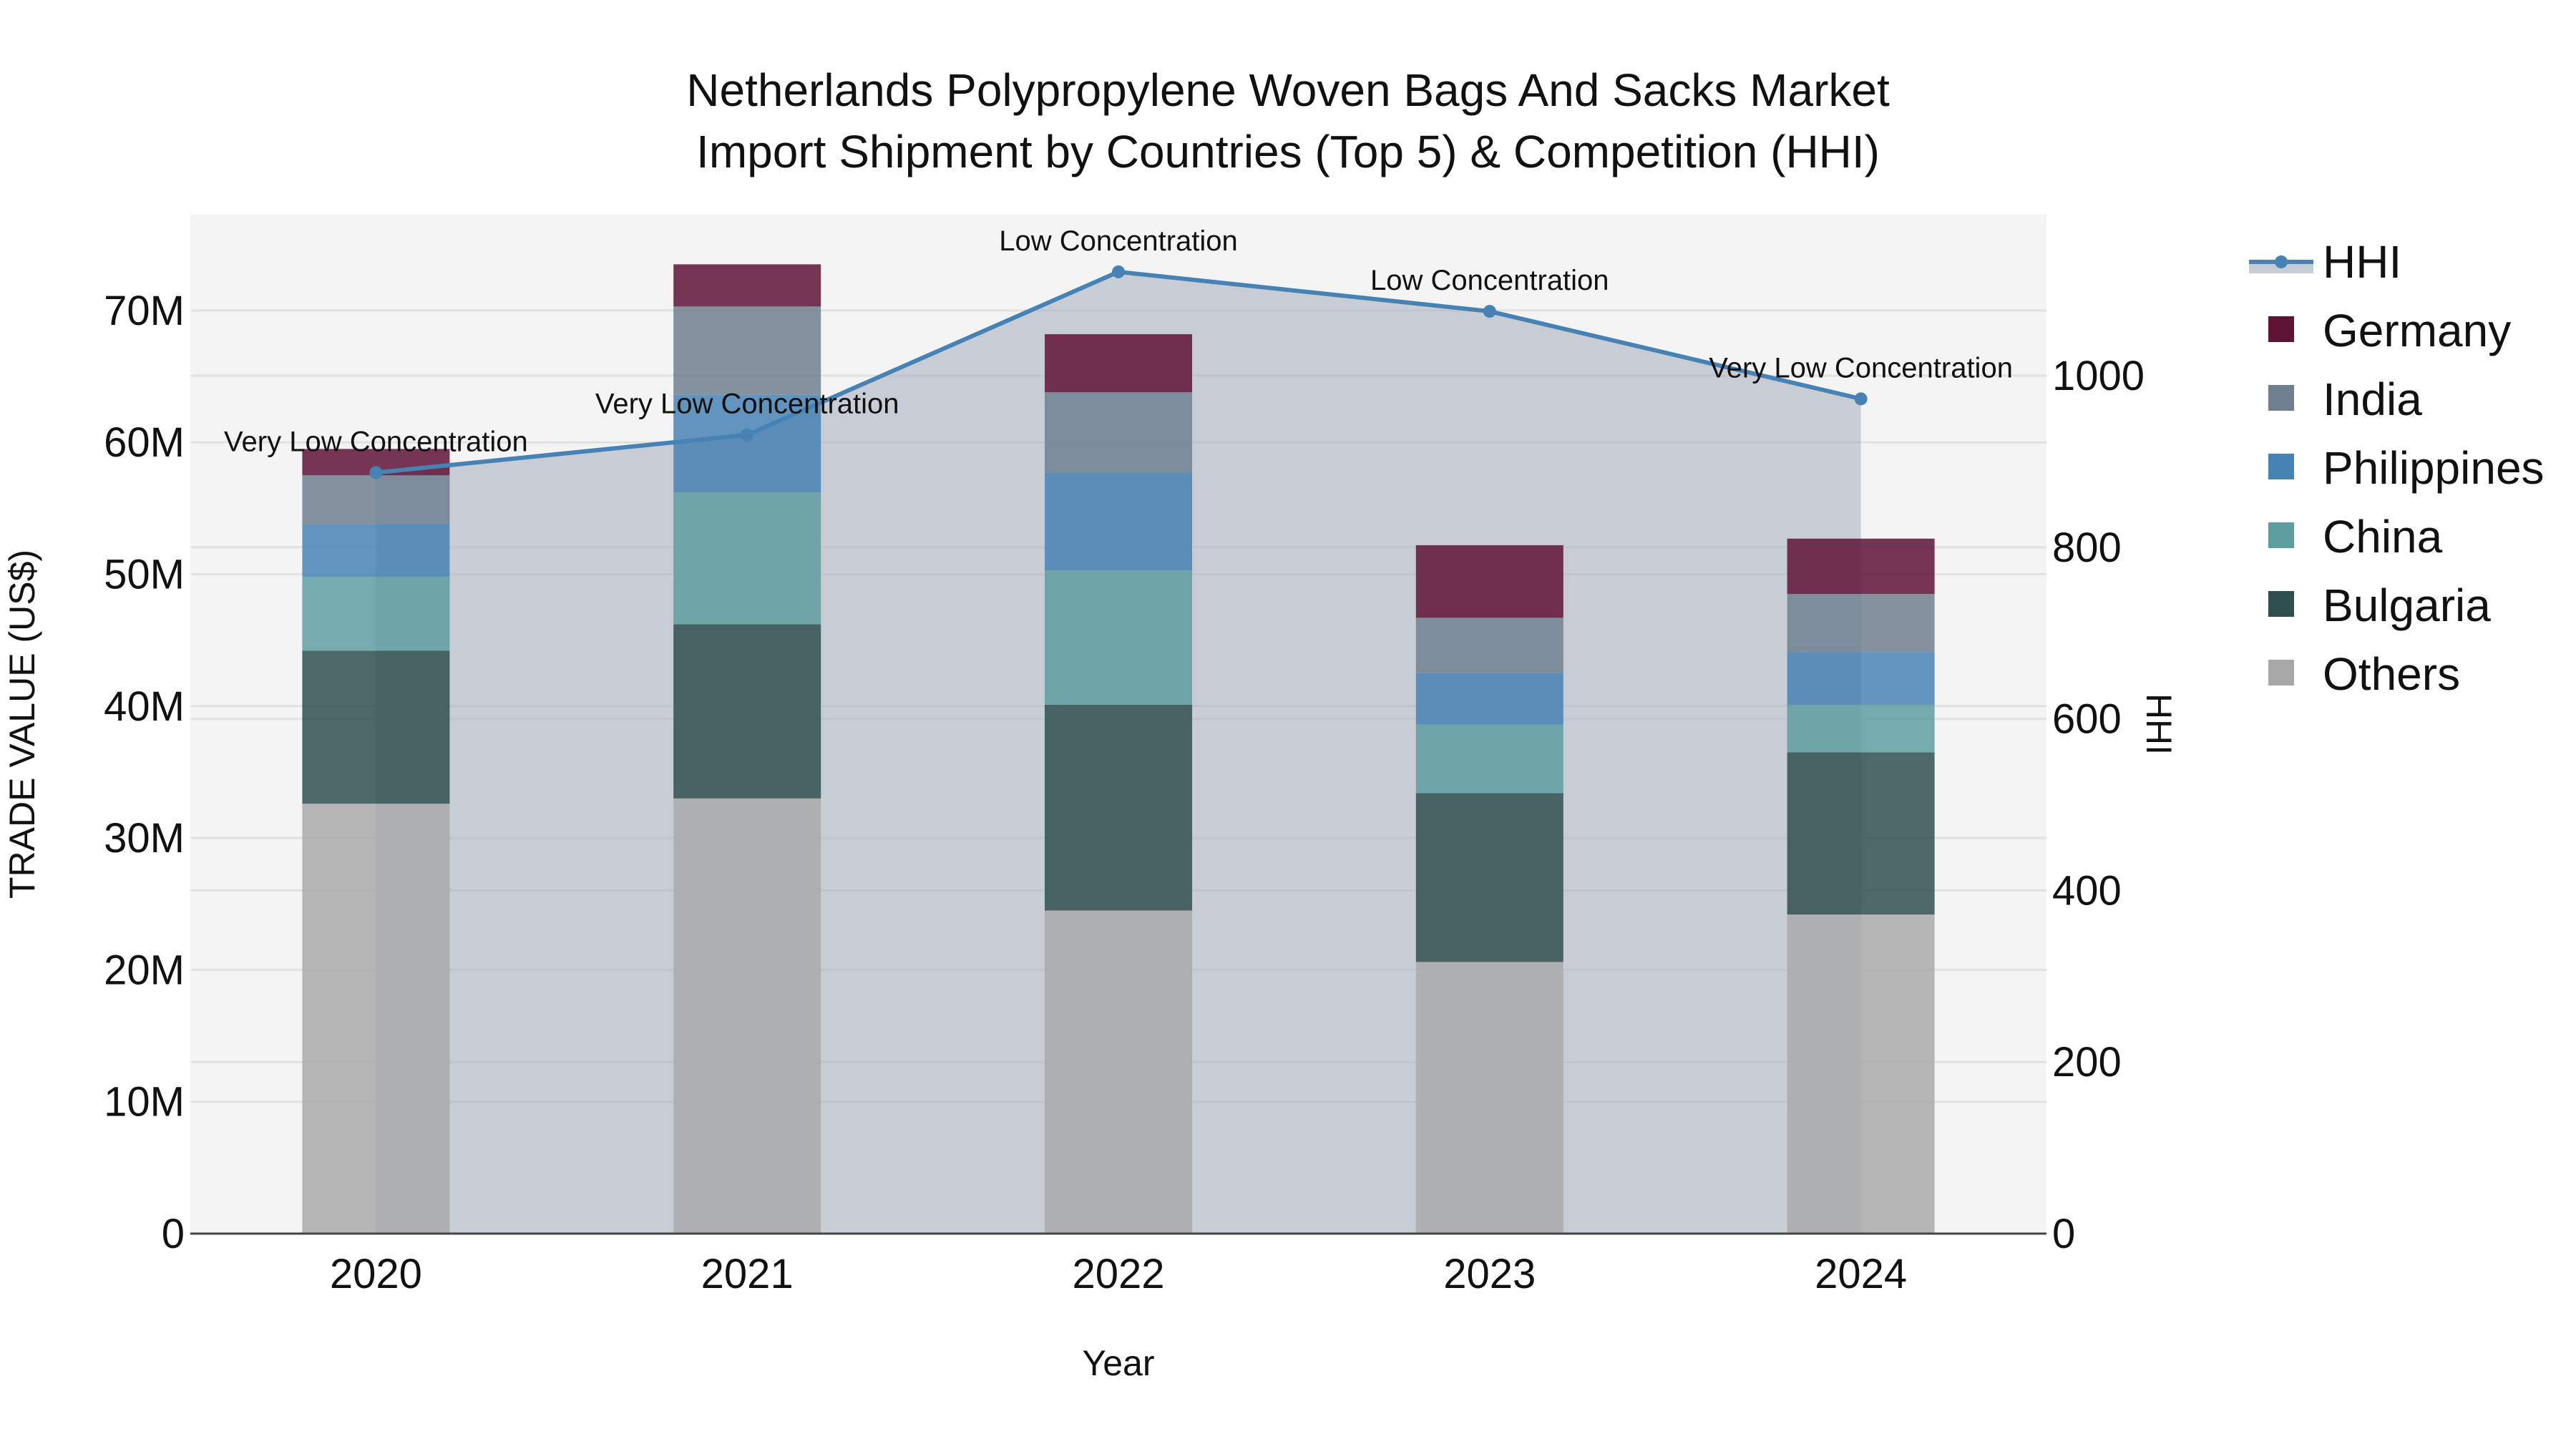 Image resolution: width=2576 pixels, height=1449 pixels. I want to click on y-right-tick: 400, so click(2087, 890).